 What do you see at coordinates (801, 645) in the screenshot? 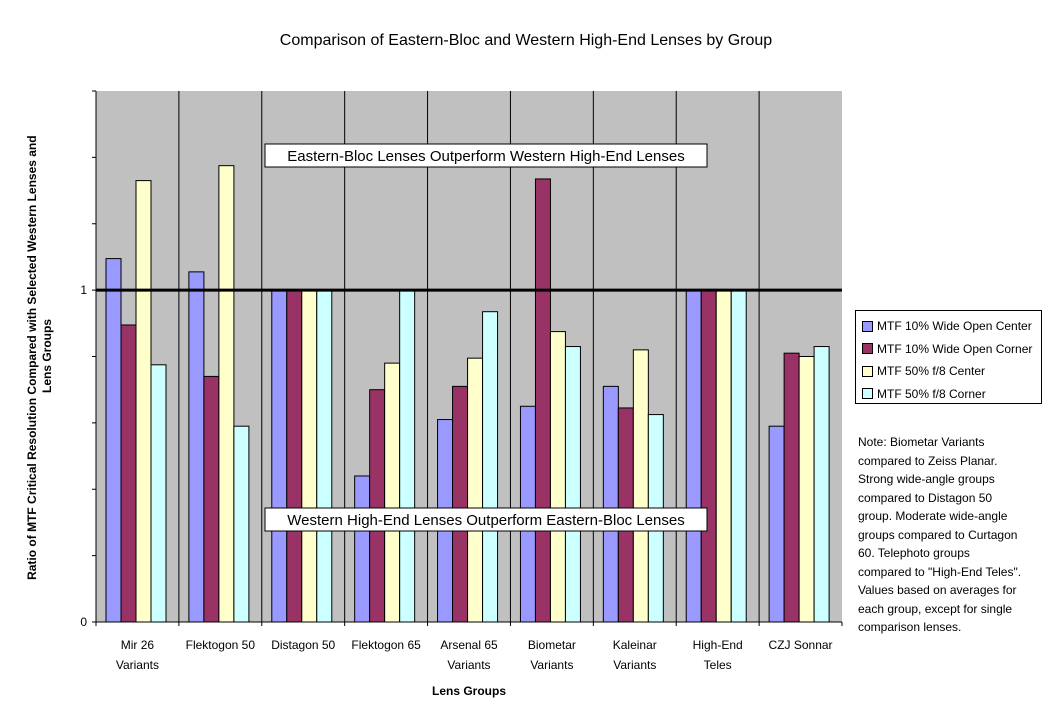
I see `x-tick-label: CZJ Sonnar` at bounding box center [801, 645].